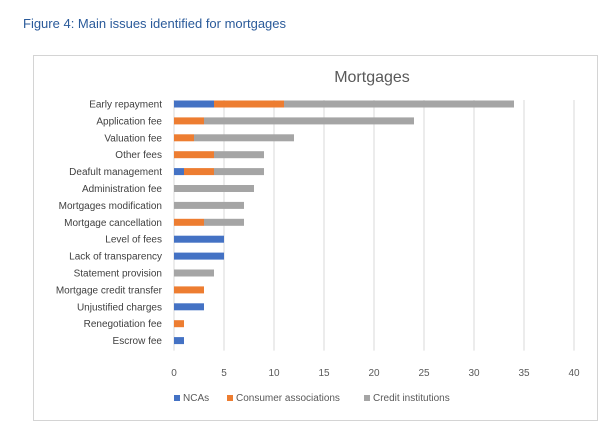 The height and width of the screenshot is (432, 615). What do you see at coordinates (138, 341) in the screenshot?
I see `y-category-label: Escrow fee` at bounding box center [138, 341].